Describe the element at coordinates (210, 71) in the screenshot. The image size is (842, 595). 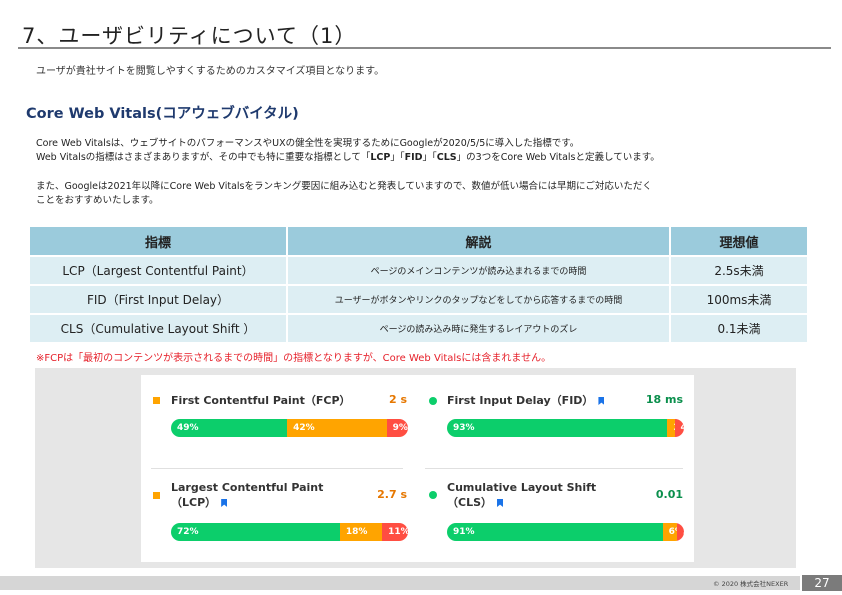
I see `page-subtitle: ユーザが貴社サイトを閲覧しやすくするためのカスタマイズ項目となります。` at that location.